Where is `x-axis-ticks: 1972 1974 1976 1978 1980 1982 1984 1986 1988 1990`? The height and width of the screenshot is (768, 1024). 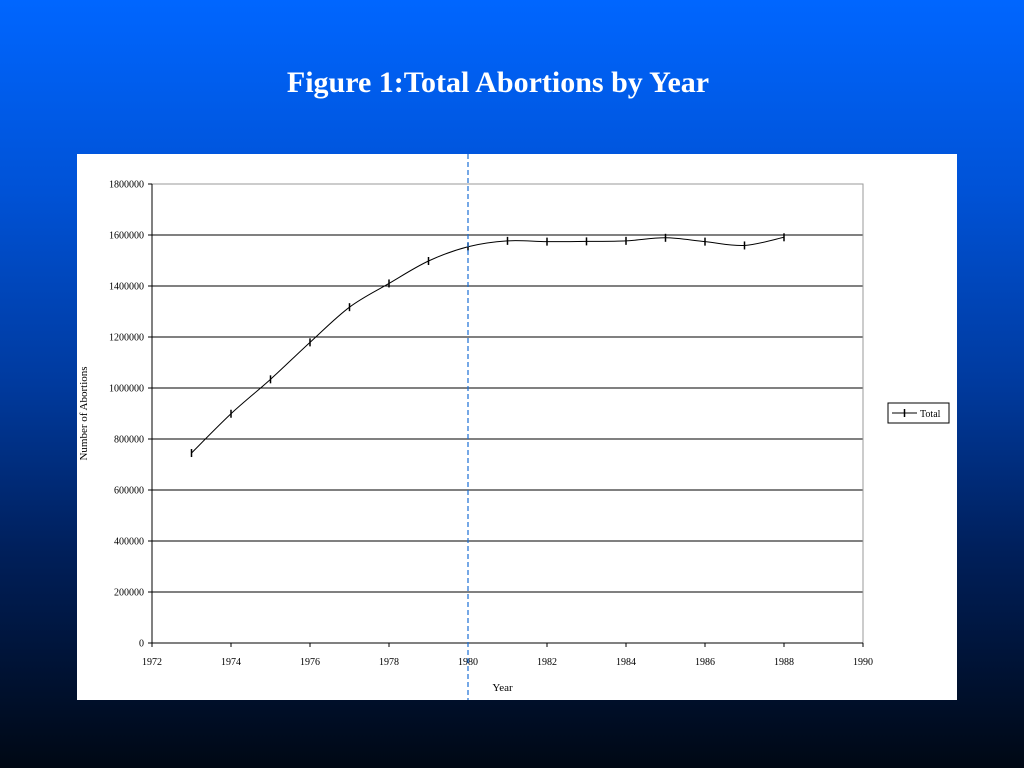
x-axis-ticks: 1972 1974 1976 1978 1980 1982 1984 1986 1988 1990 is located at coordinates (507, 655).